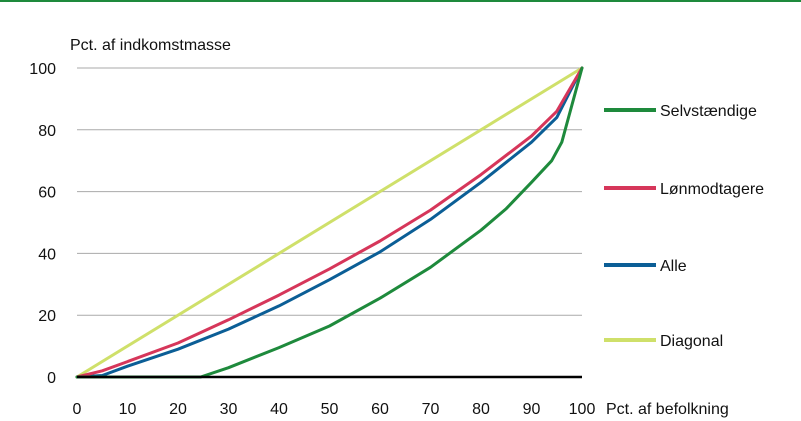 Image resolution: width=801 pixels, height=421 pixels. I want to click on y-tick-label-60: 60, so click(47, 193).